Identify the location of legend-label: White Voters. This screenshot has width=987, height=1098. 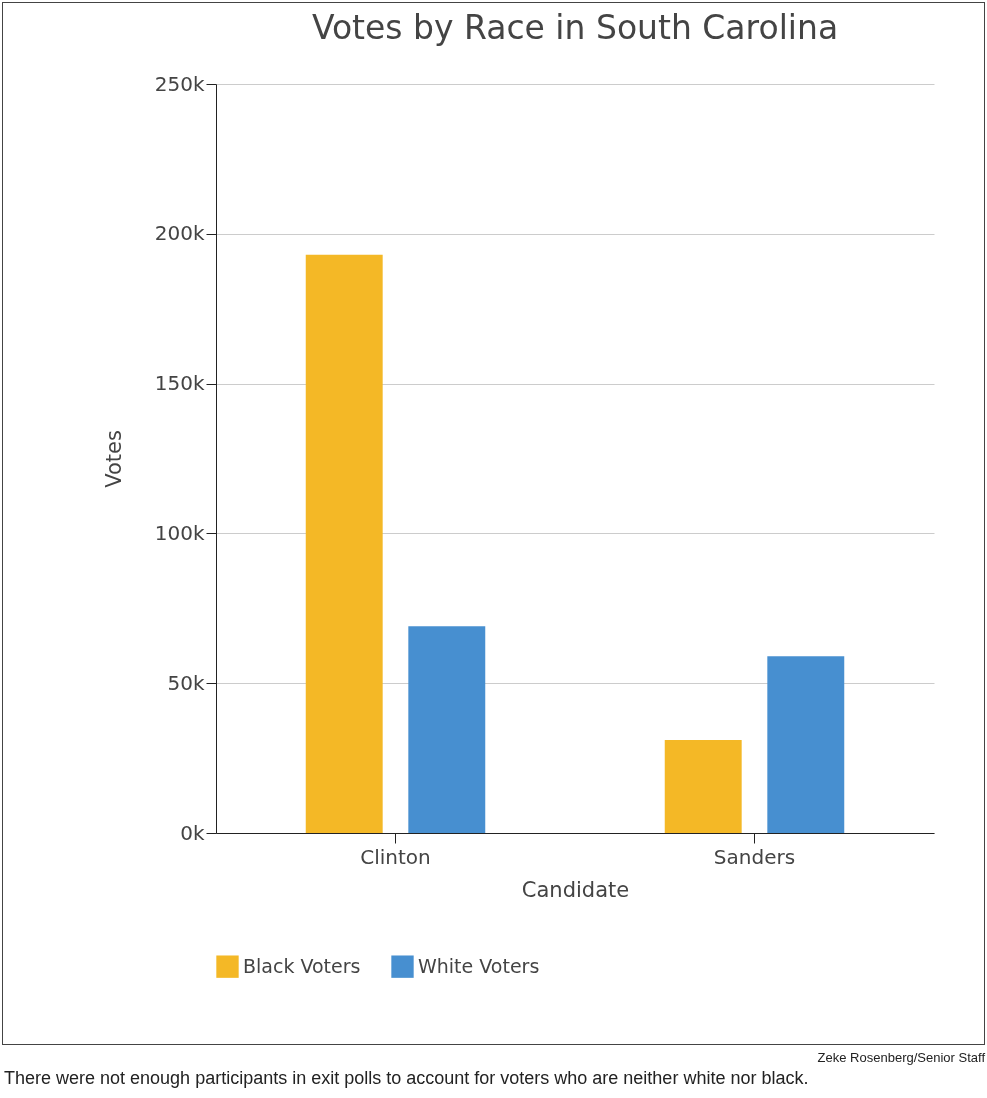
(479, 965).